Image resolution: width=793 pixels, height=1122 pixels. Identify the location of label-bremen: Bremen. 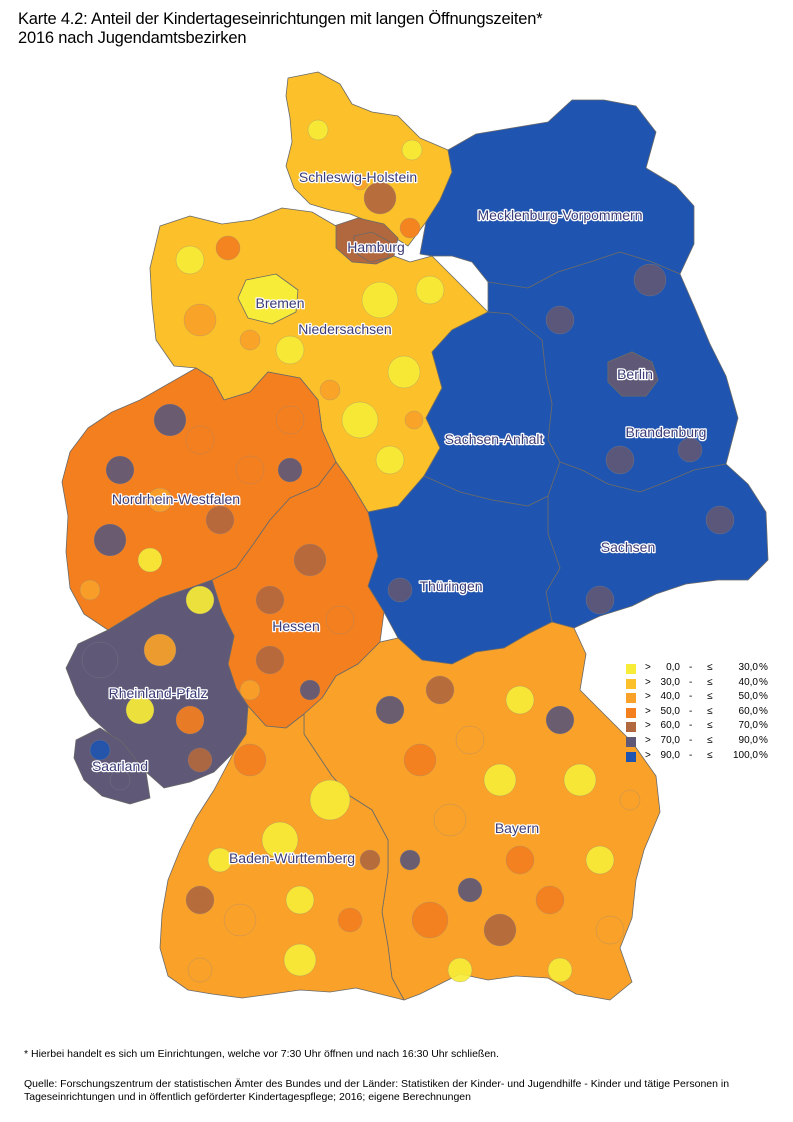
(279, 303).